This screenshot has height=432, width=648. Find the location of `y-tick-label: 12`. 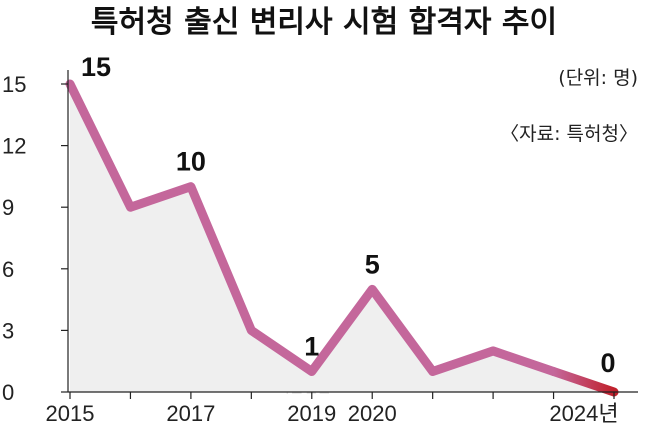

y-tick-label: 12 is located at coordinates (14, 146).